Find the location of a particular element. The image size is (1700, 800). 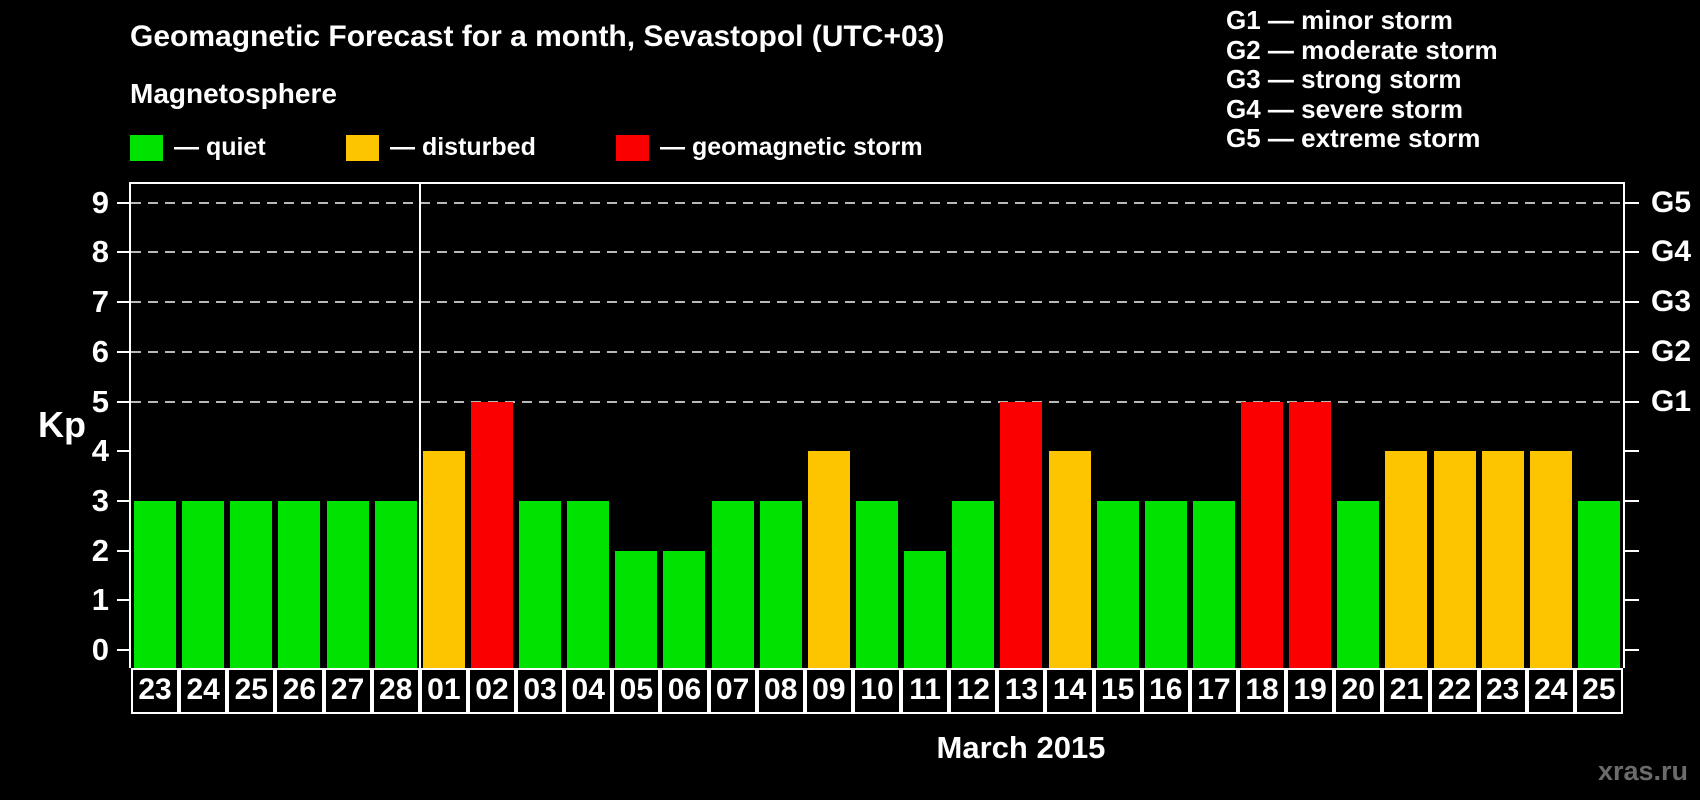

day-label-feb-24: 24 is located at coordinates (203, 691).